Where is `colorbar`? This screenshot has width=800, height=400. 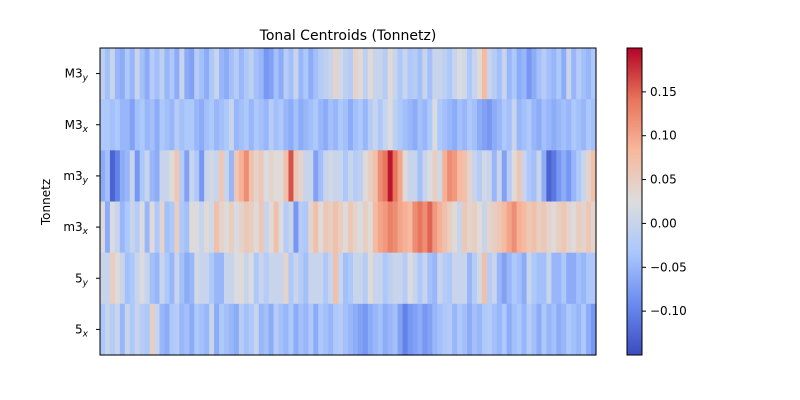 colorbar is located at coordinates (634, 201).